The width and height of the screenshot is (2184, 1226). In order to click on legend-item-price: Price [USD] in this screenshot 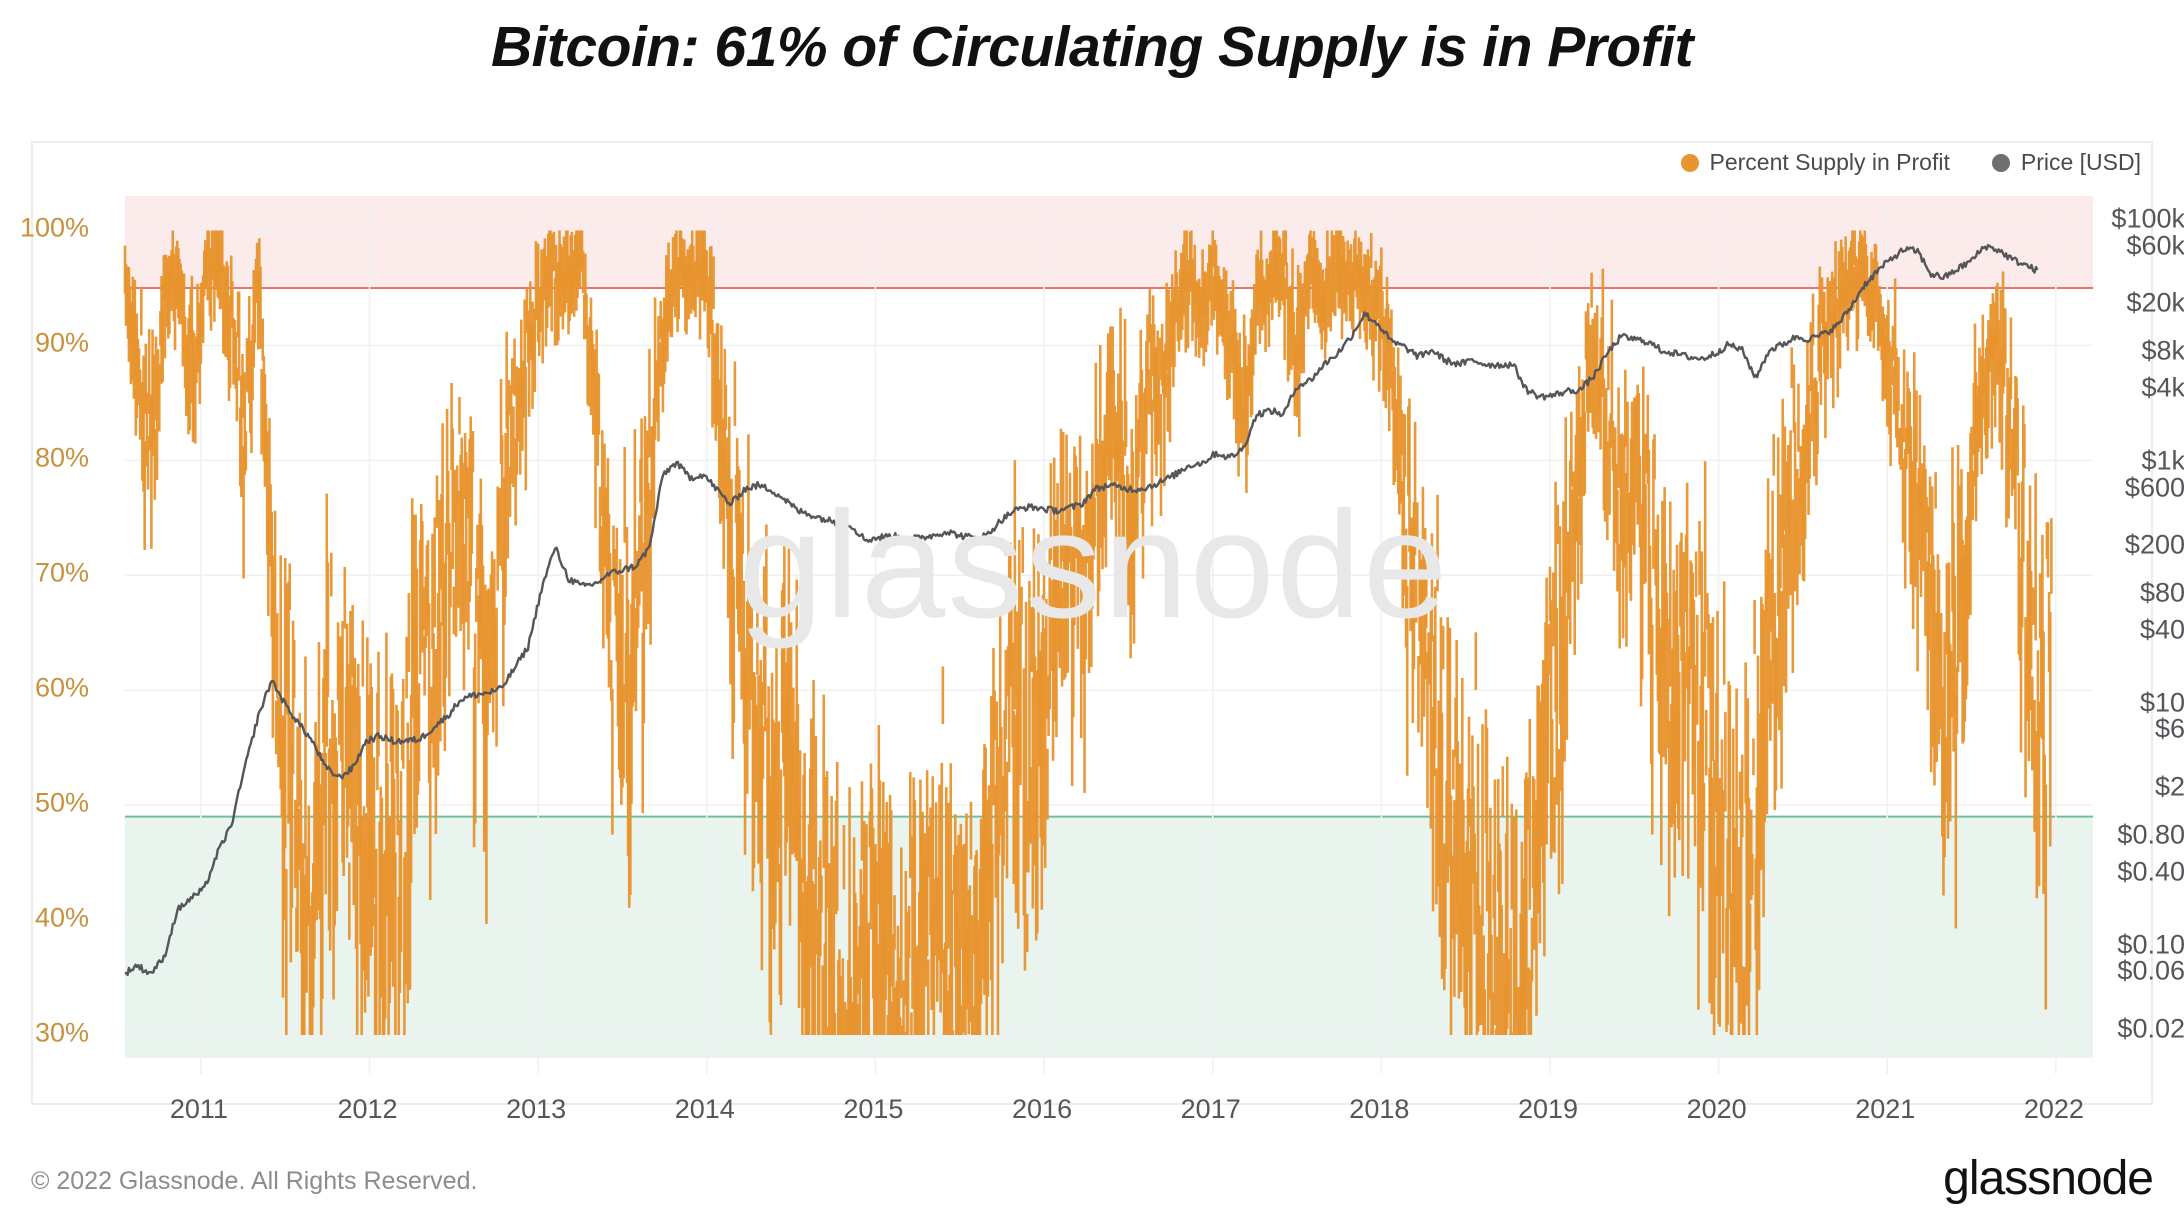, I will do `click(2066, 162)`.